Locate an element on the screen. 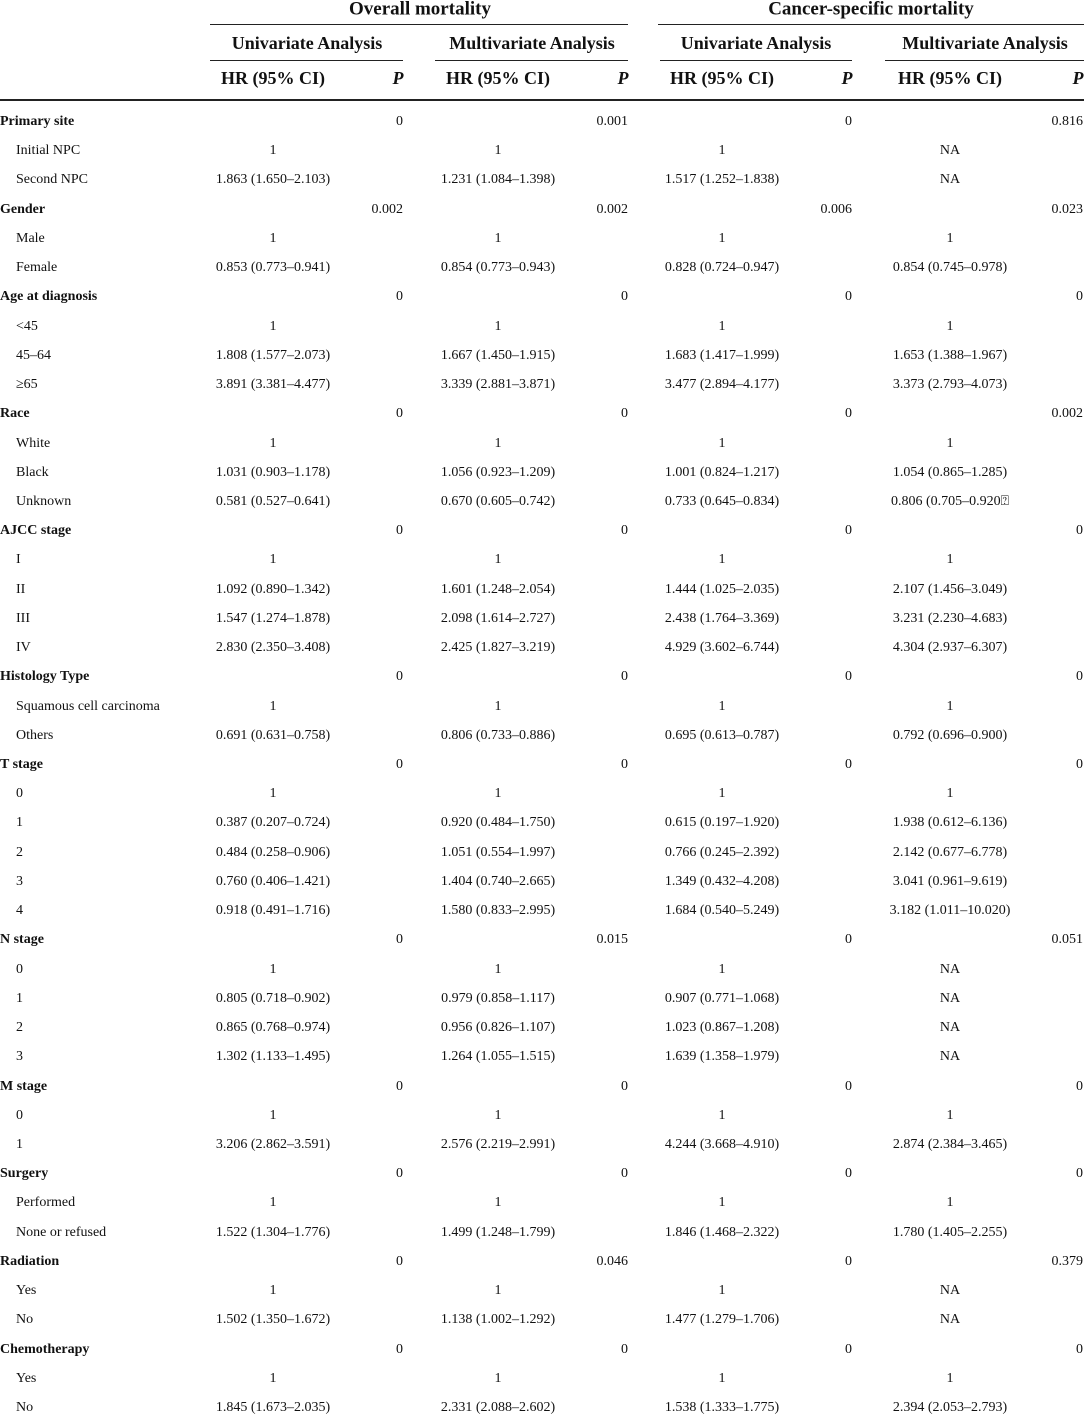  hazard-ratio: 0.766 (0.245–2.392) is located at coordinates (722, 852).